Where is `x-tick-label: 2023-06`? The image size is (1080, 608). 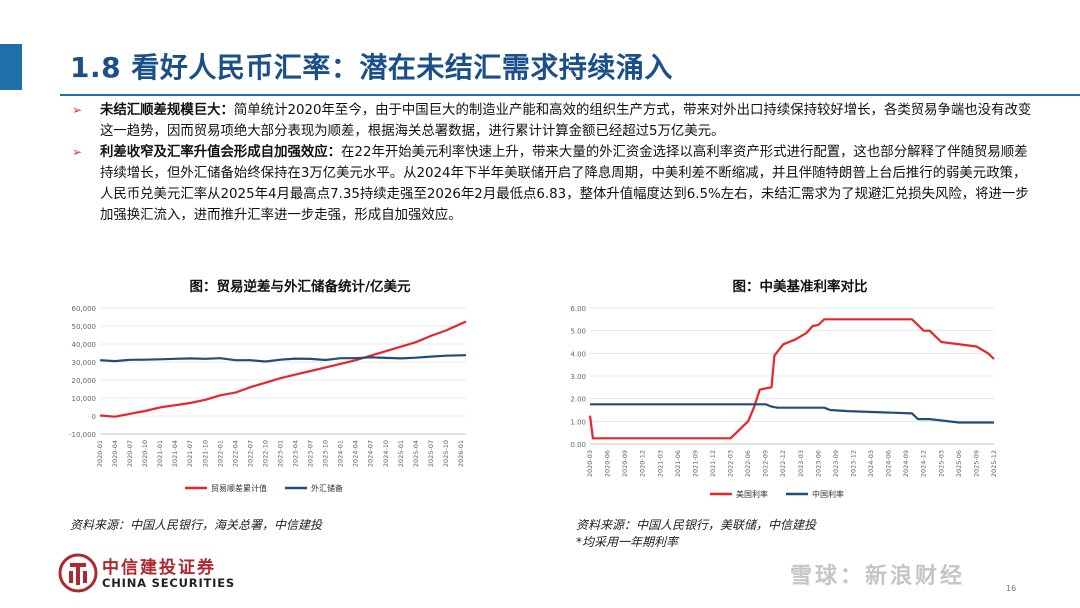 x-tick-label: 2023-06 is located at coordinates (818, 463).